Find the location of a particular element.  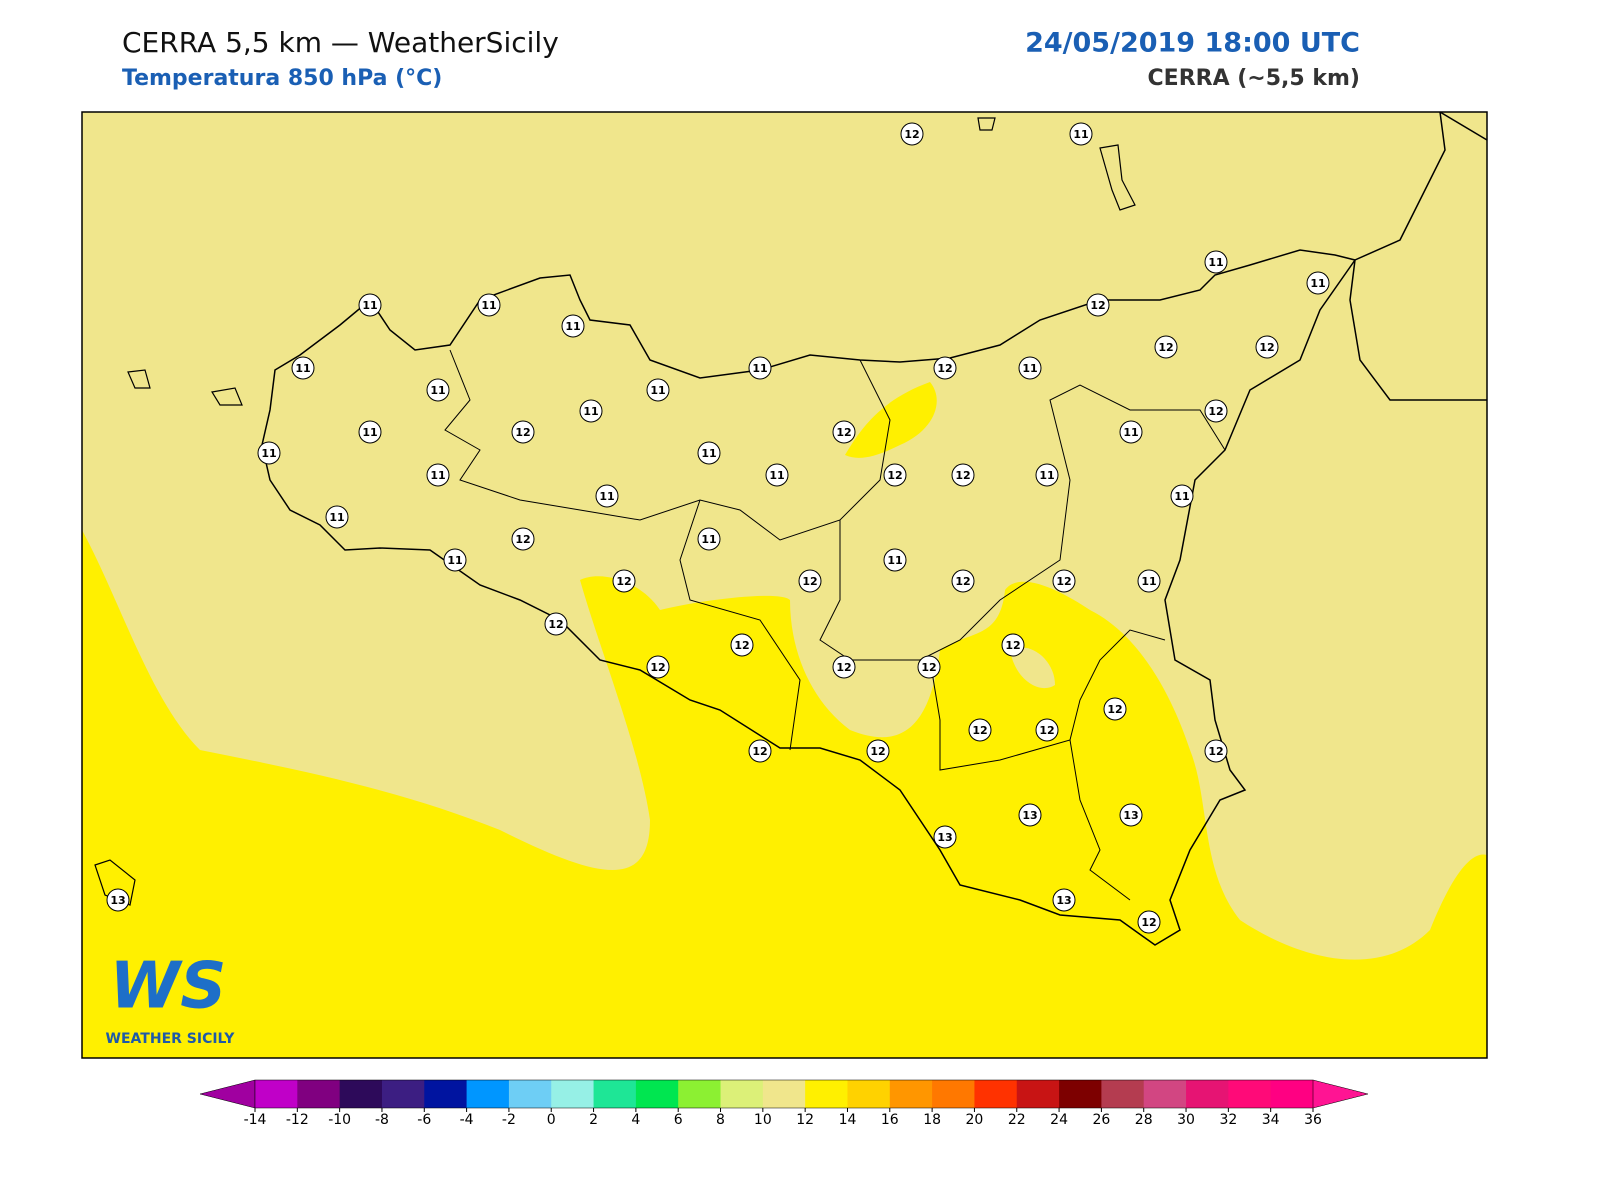

logo-mark: WS is located at coordinates (168, 987).